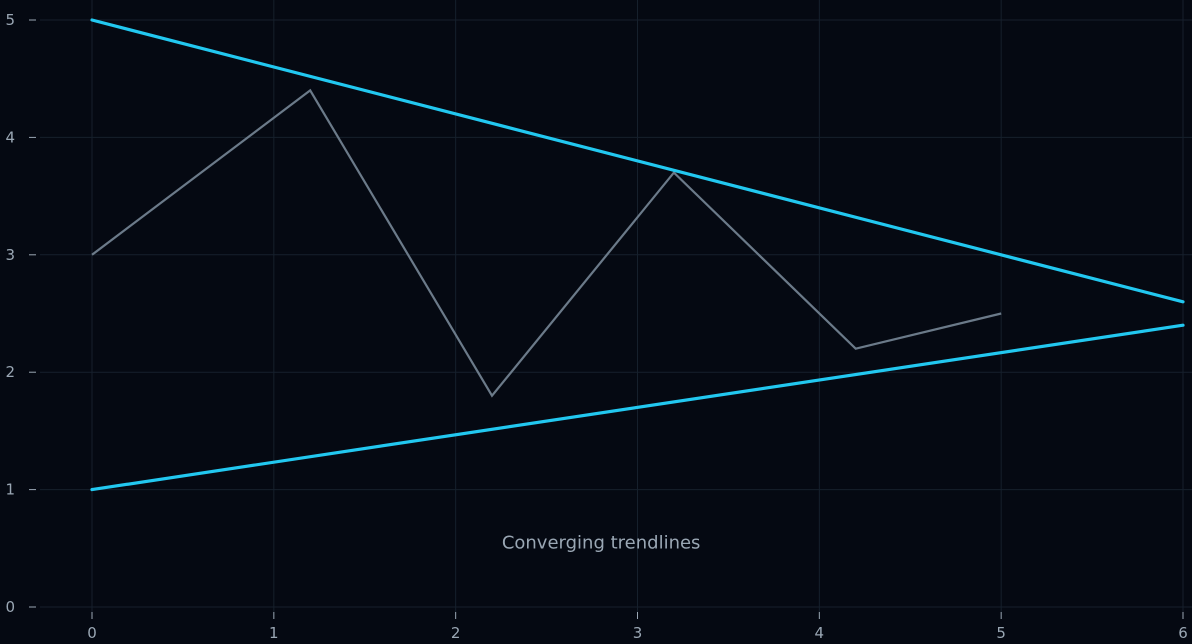  I want to click on y-tick-label: 4, so click(10, 137).